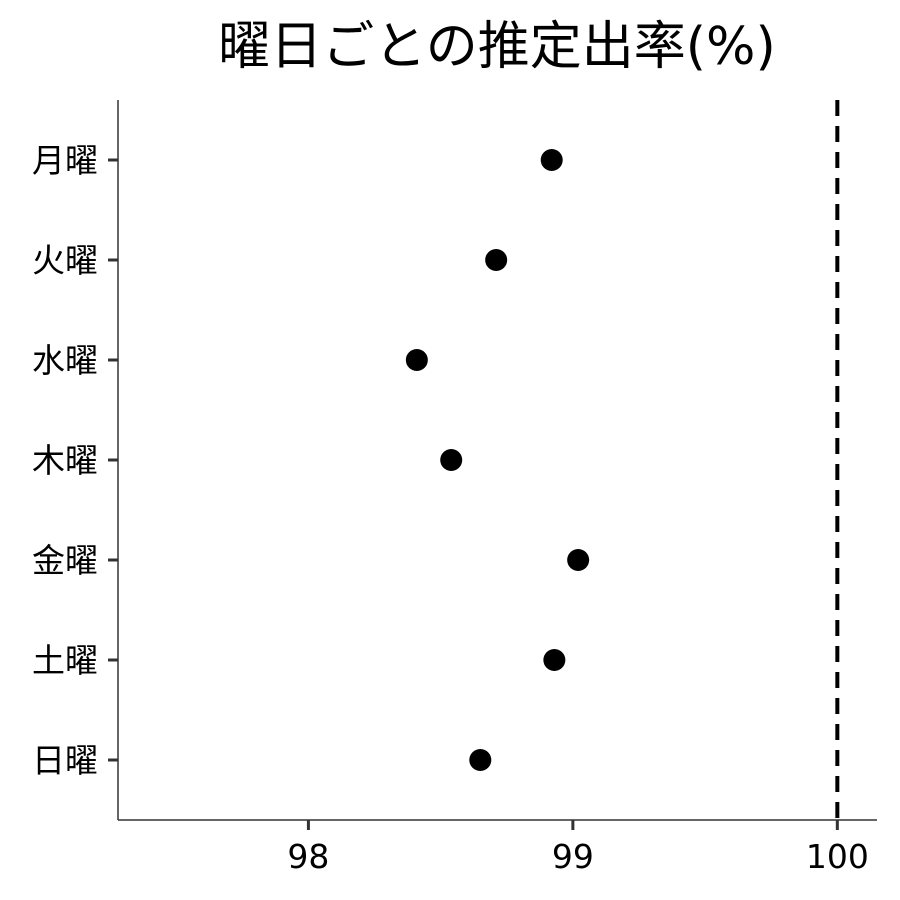 The image size is (900, 900). I want to click on y-tick-label: 木曜, so click(65, 460).